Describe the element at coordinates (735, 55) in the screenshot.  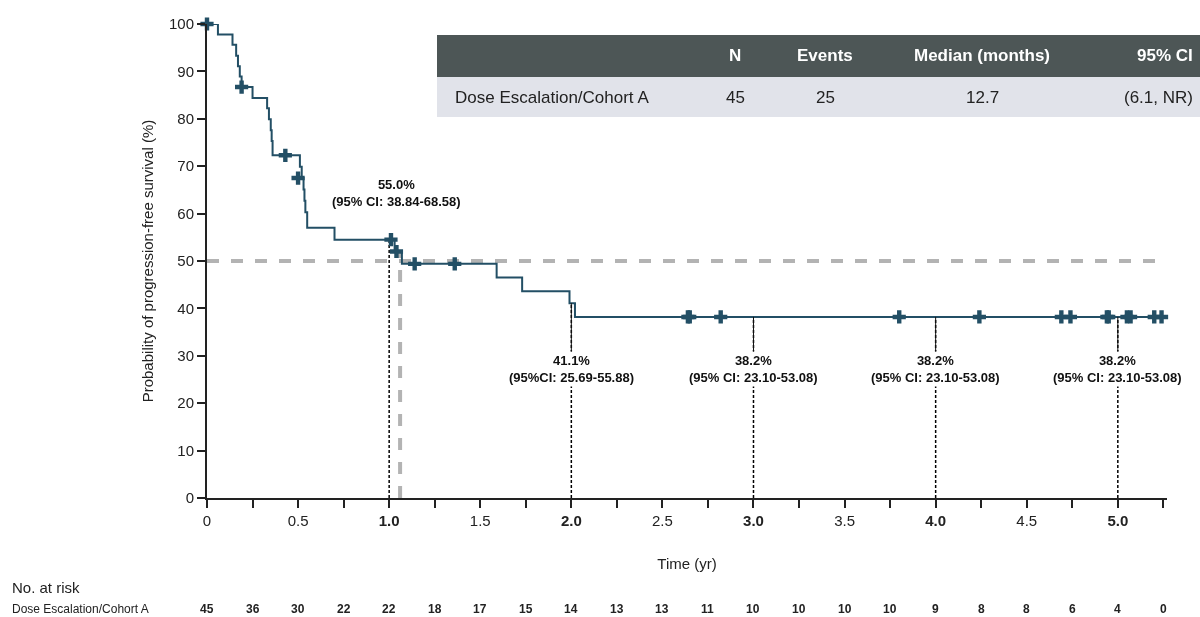
I see `annotation: N` at that location.